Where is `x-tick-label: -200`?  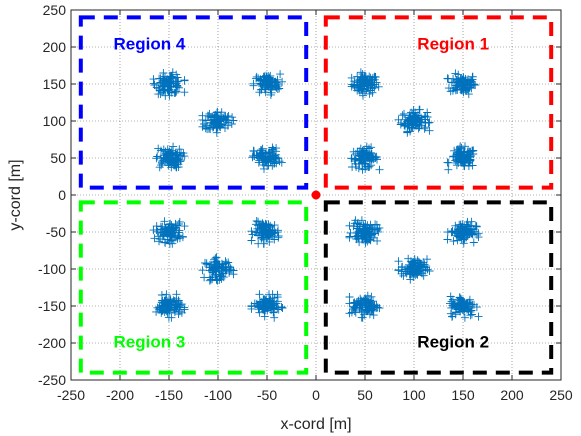 x-tick-label: -200 is located at coordinates (120, 395).